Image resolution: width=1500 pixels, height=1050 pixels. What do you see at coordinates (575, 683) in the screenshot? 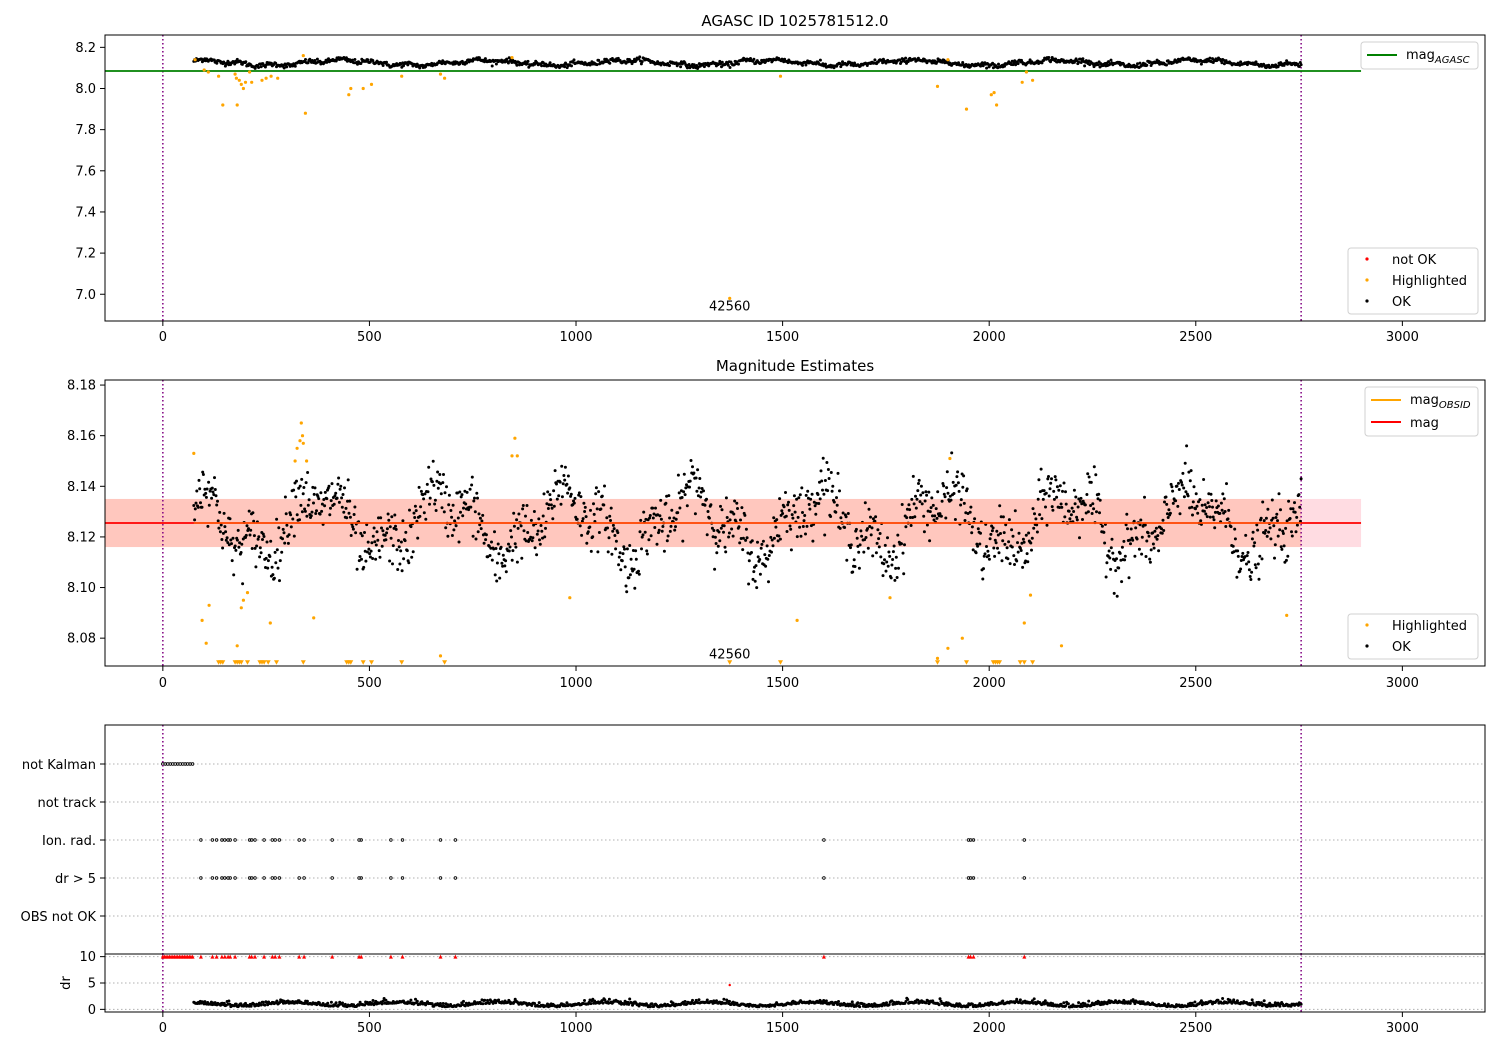
I see `x-tick-label-1000: 1000` at bounding box center [575, 683].